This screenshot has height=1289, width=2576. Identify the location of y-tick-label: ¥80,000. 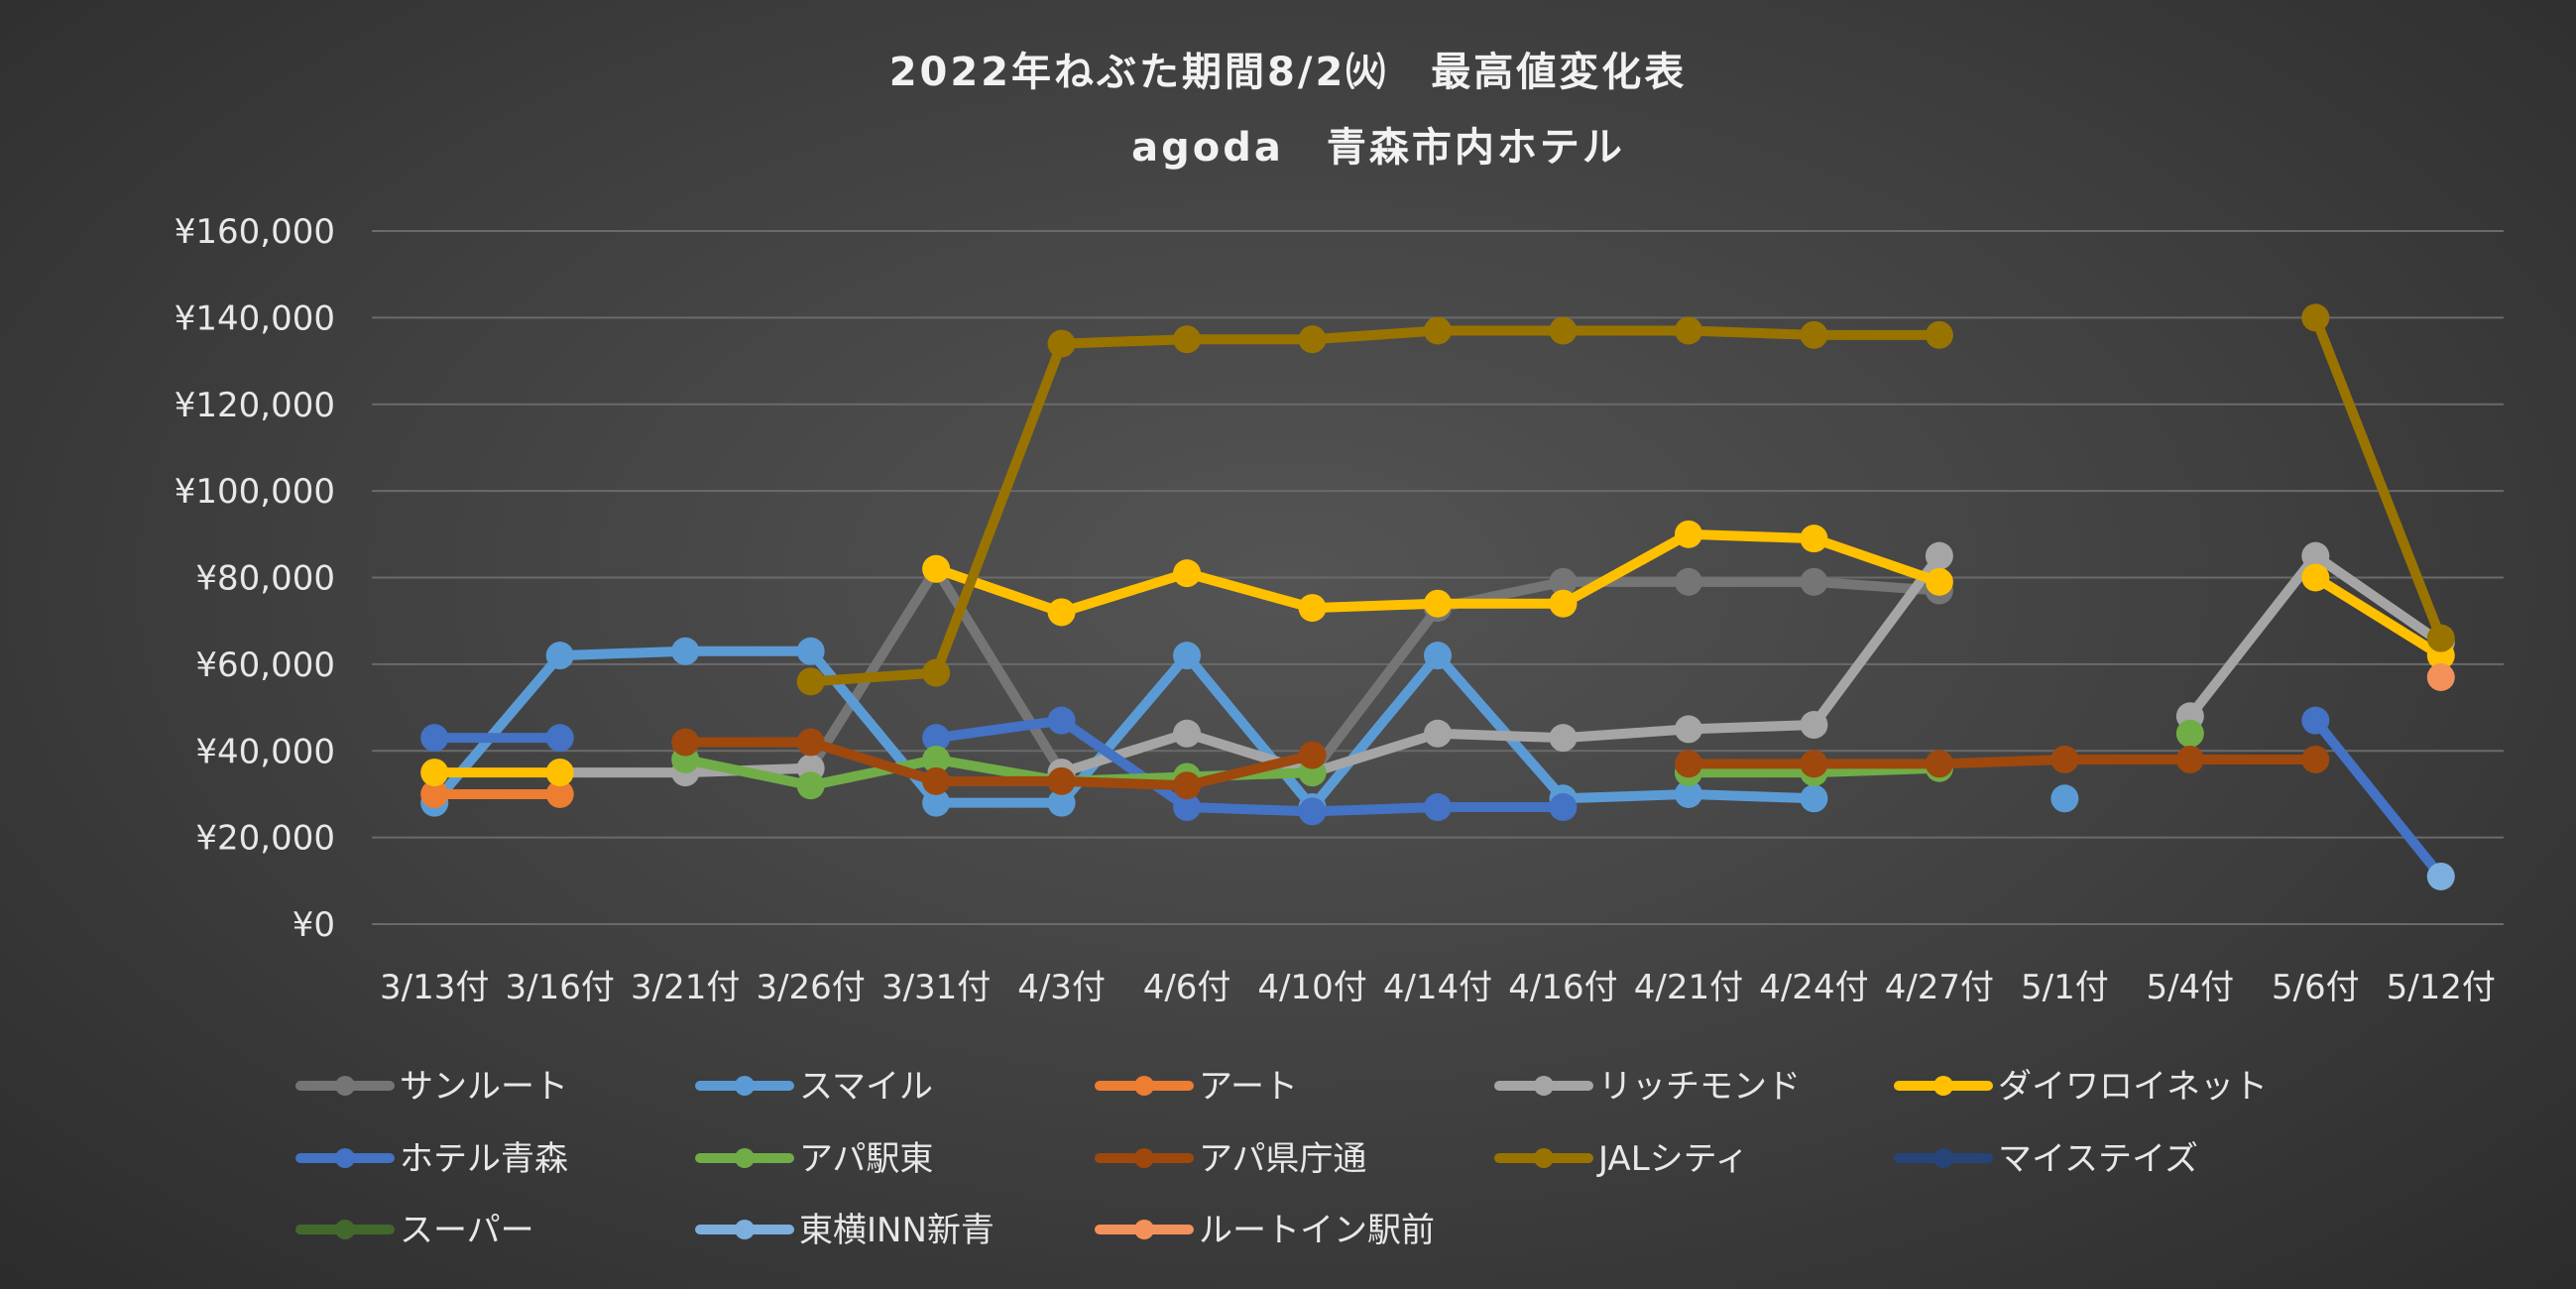
(265, 579).